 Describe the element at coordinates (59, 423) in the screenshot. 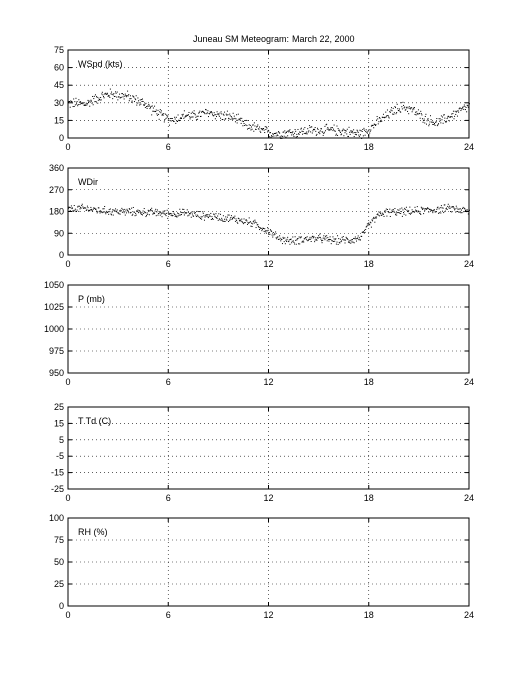

I see `y-tick-label: 15` at that location.